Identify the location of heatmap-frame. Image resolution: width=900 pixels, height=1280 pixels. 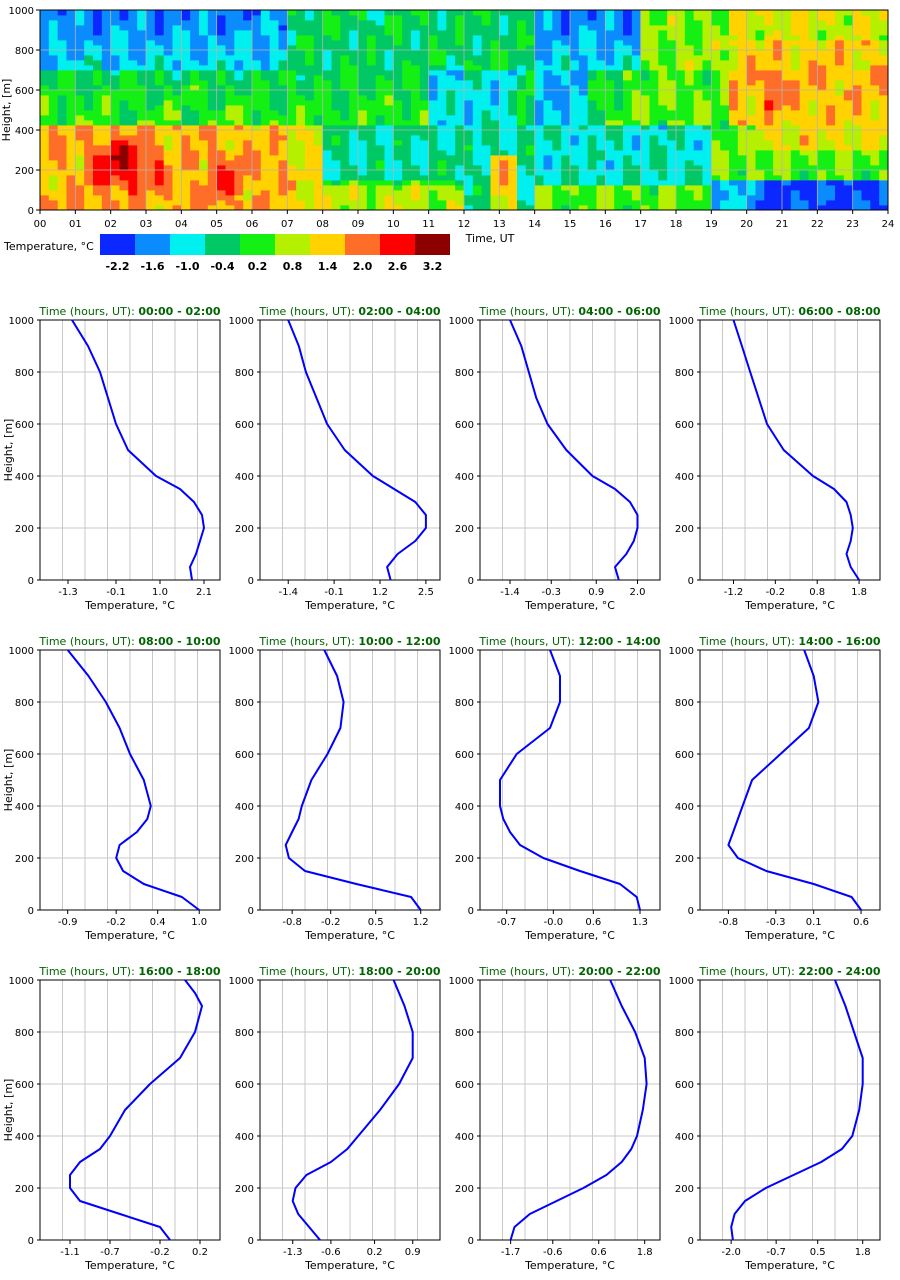
(464, 110).